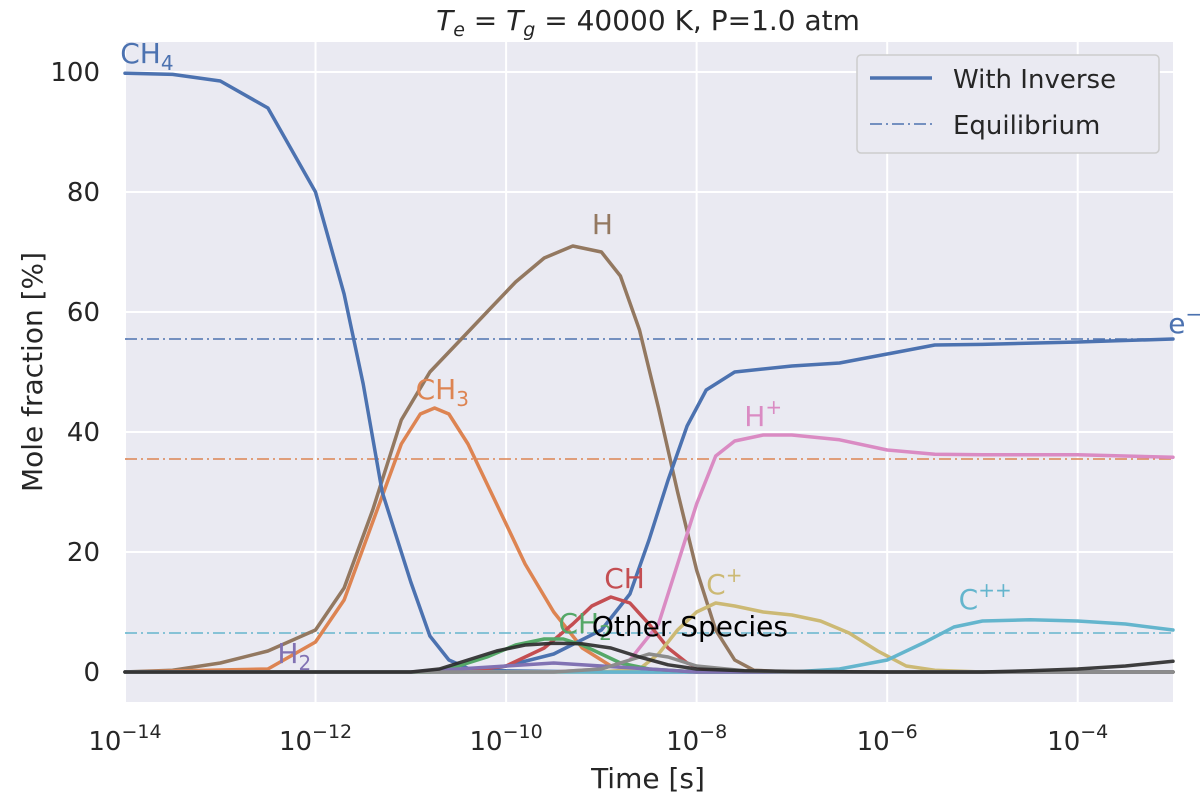 This screenshot has width=1200, height=800. Describe the element at coordinates (1026, 126) in the screenshot. I see `legend-label-equilibrium: Equilibrium` at that location.